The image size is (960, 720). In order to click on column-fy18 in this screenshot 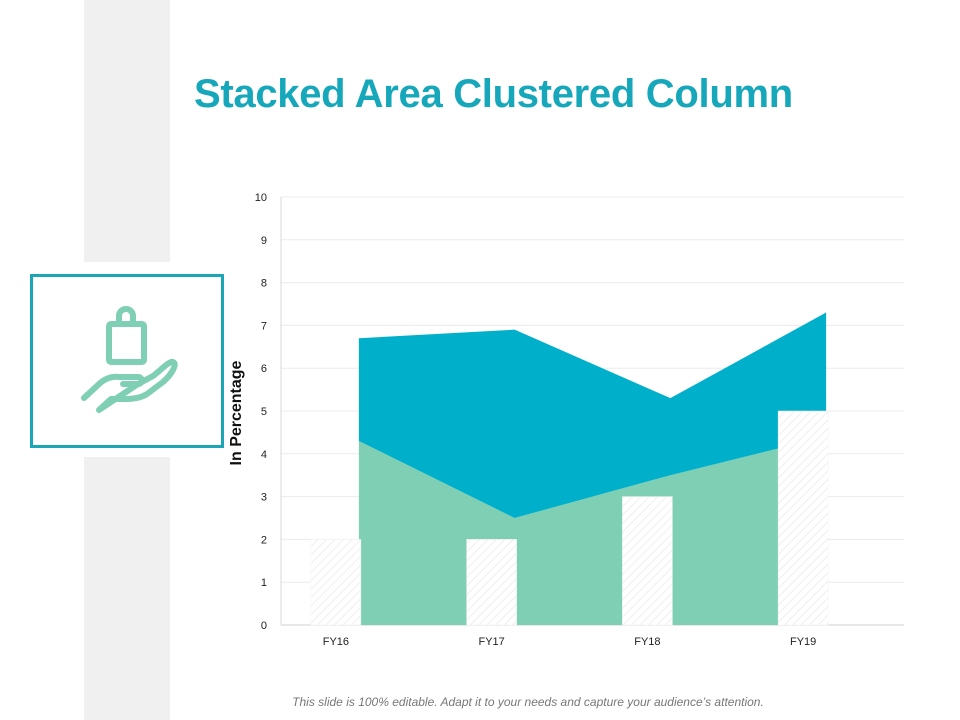, I will do `click(647, 561)`.